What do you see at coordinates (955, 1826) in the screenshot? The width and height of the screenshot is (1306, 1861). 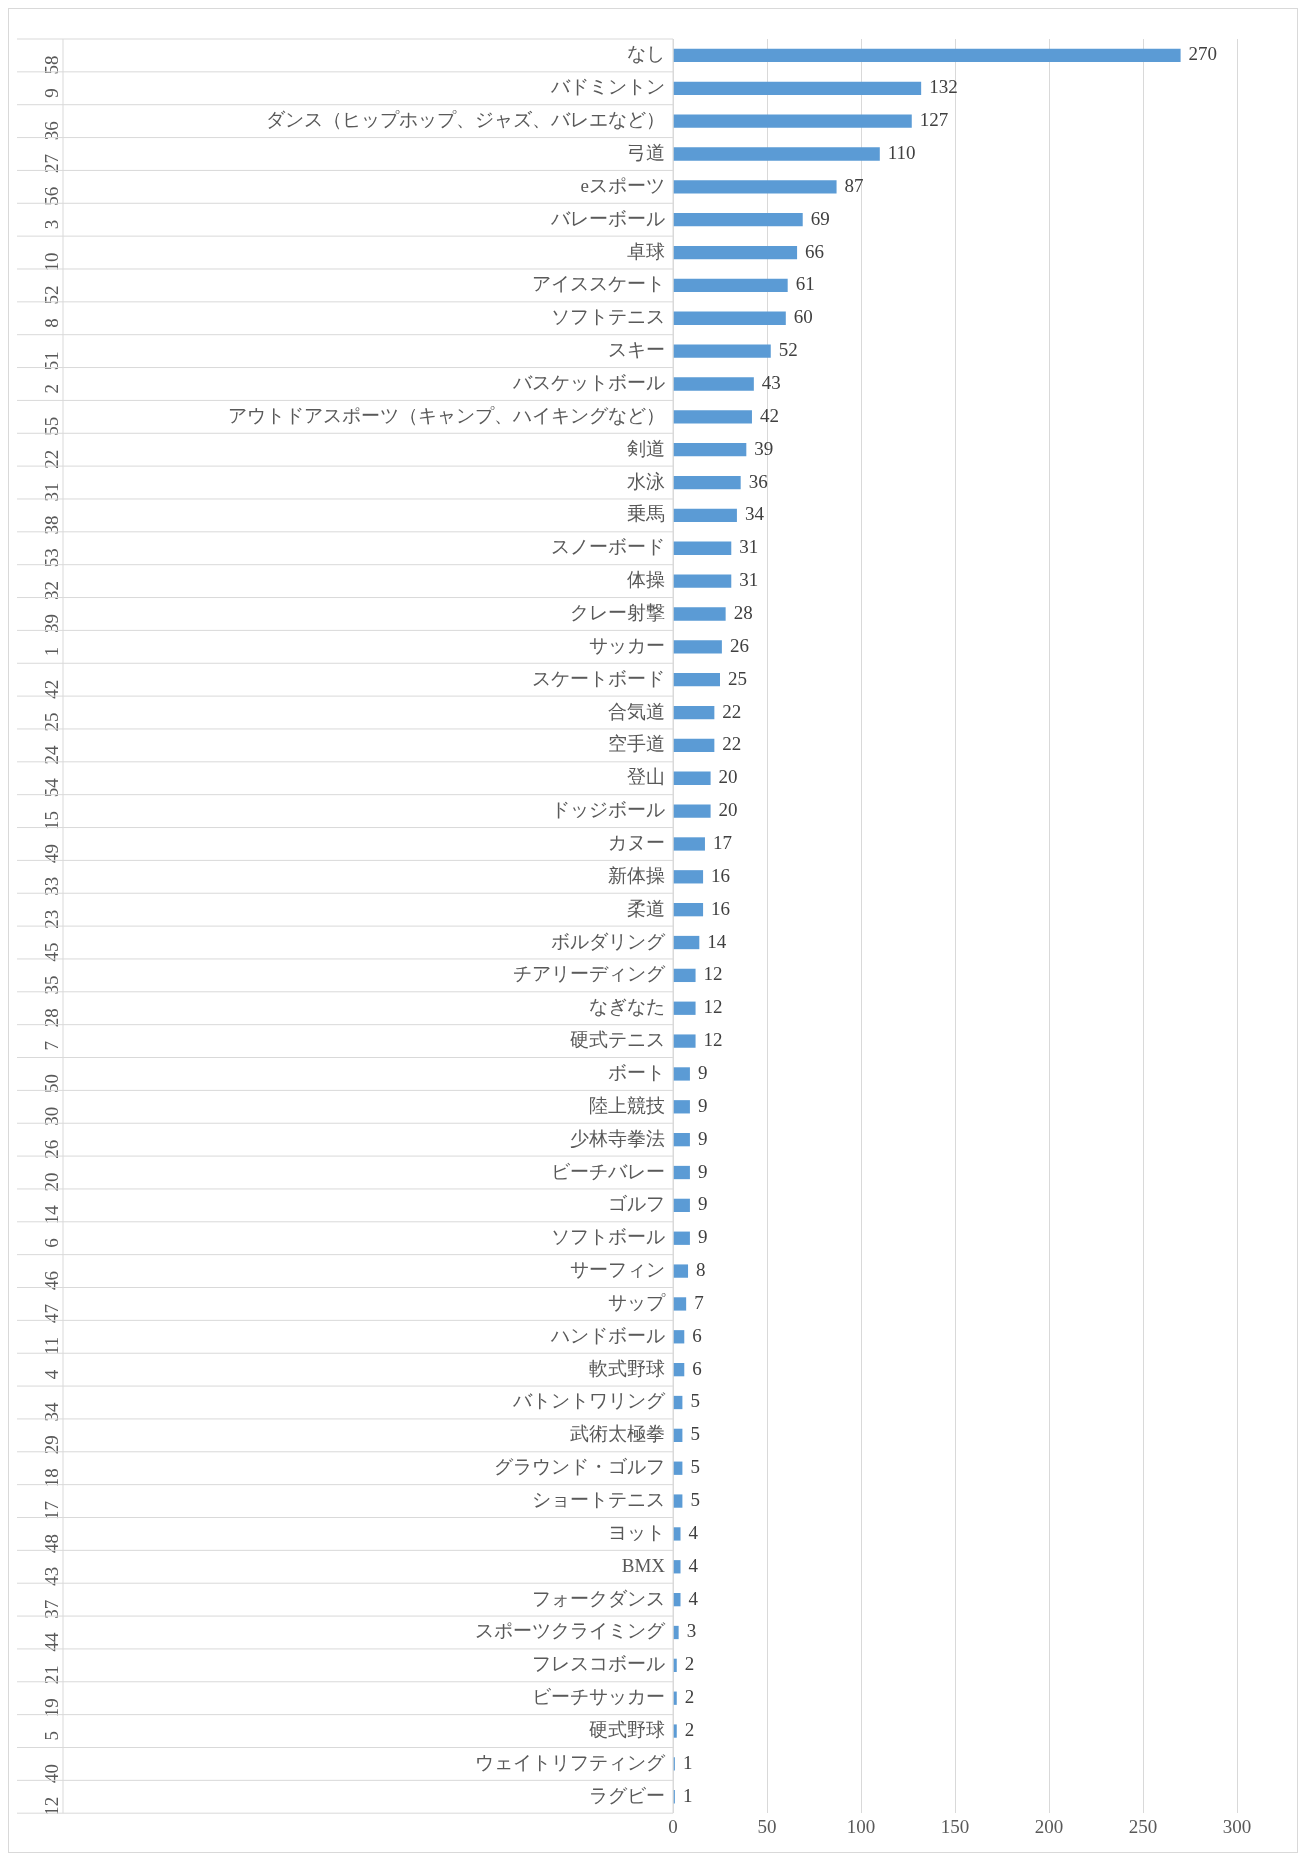 I see `x-tick-label: 150` at bounding box center [955, 1826].